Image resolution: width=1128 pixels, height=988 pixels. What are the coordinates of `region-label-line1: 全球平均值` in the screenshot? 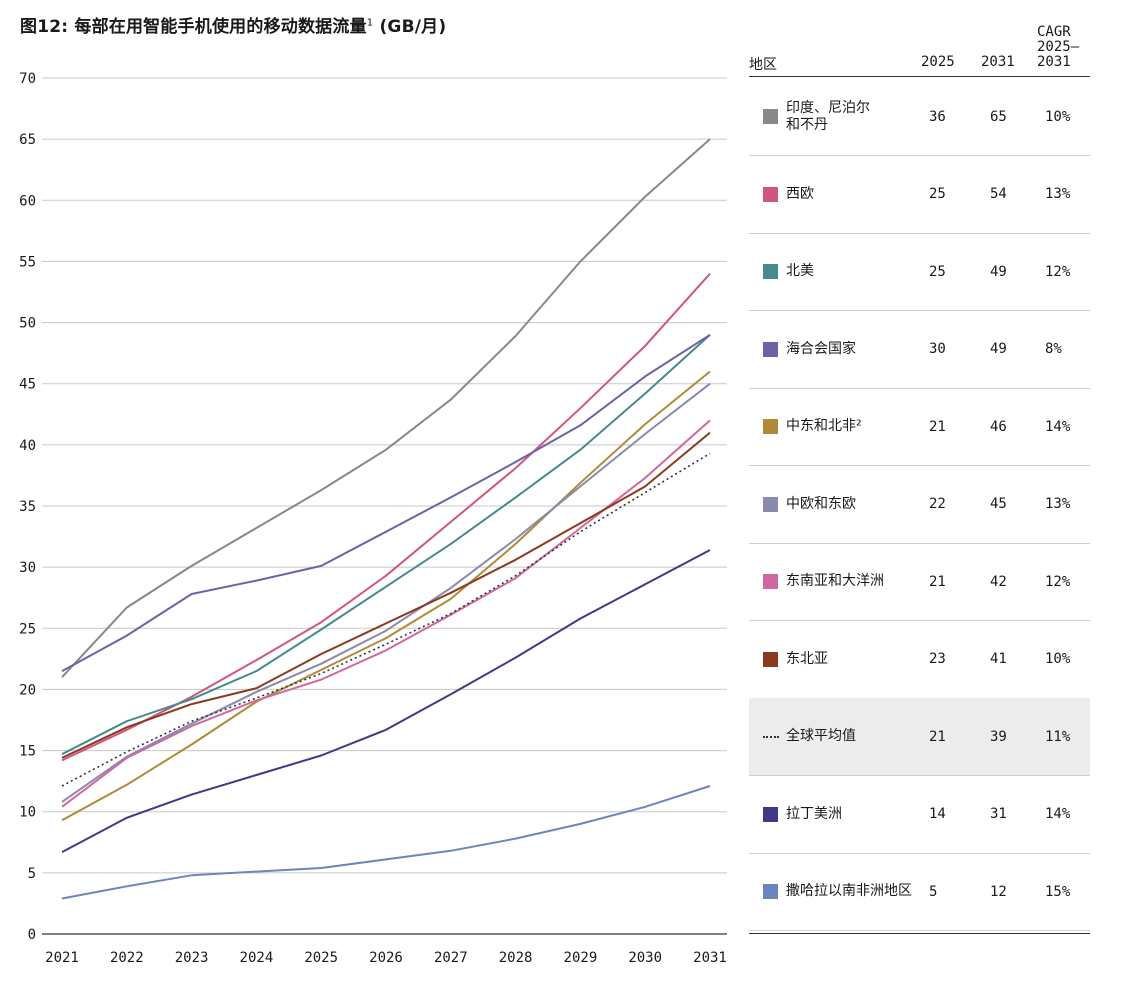 It's located at (821, 736).